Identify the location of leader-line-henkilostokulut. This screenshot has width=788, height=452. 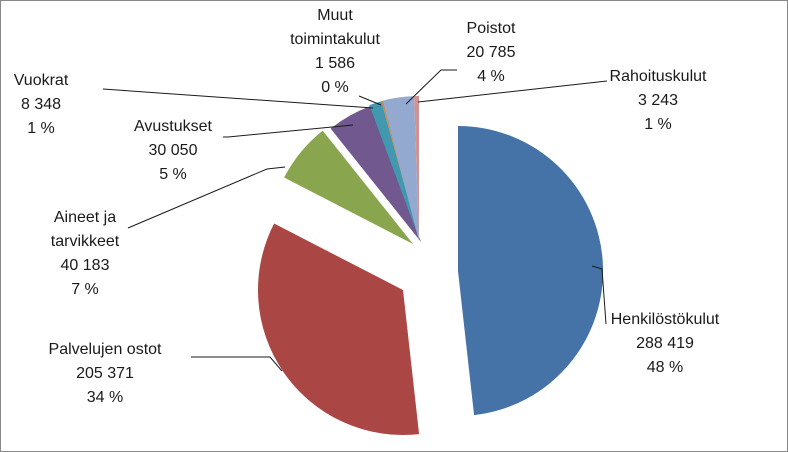
(599, 295).